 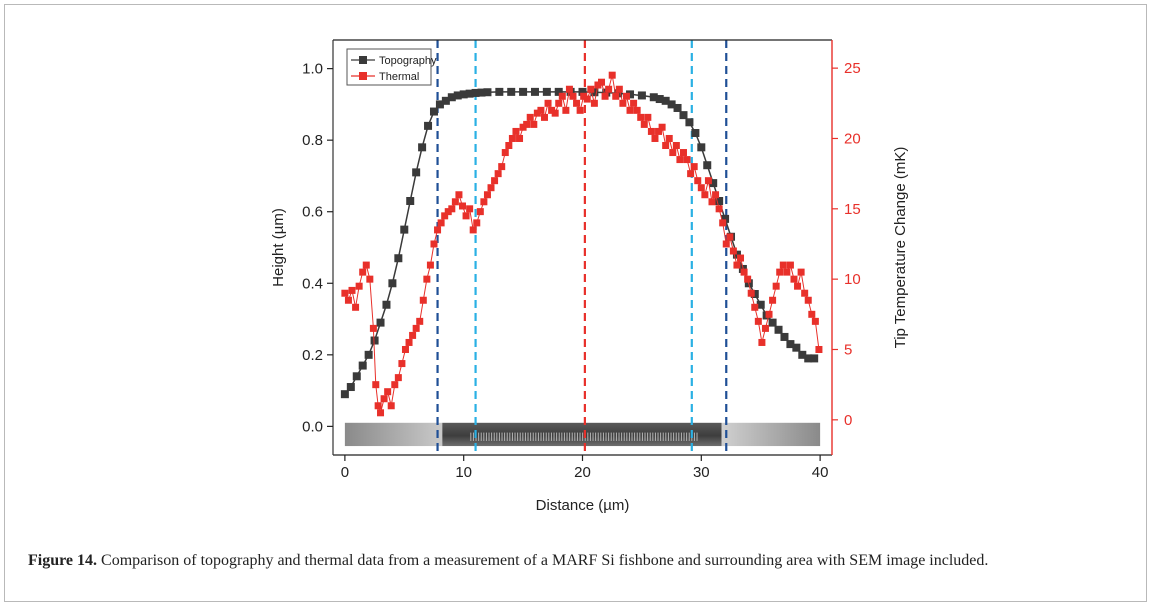 I want to click on sem-left-region, so click(x=393, y=434).